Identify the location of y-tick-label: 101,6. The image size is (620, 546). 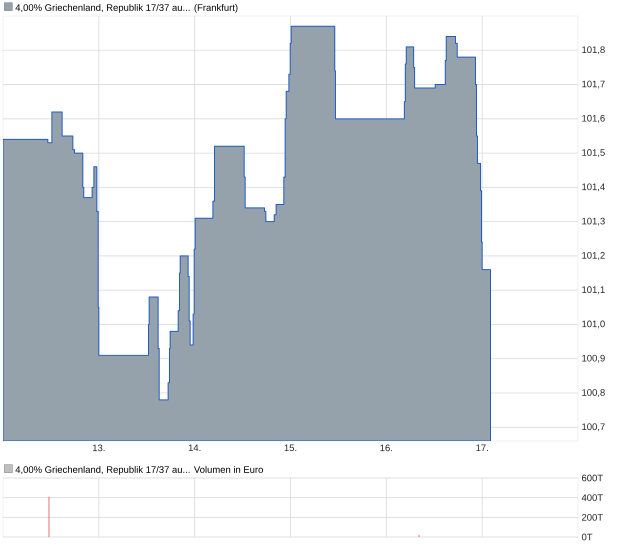
(593, 118).